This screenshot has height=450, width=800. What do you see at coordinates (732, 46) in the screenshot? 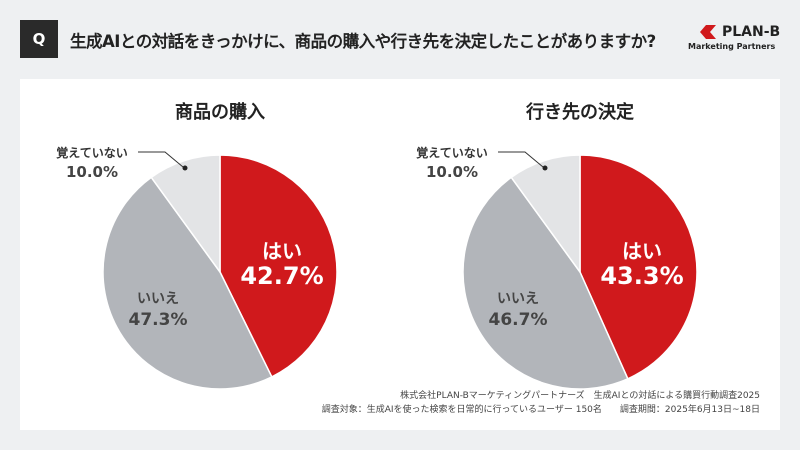
I see `logo-sub: Marketing Partners` at bounding box center [732, 46].